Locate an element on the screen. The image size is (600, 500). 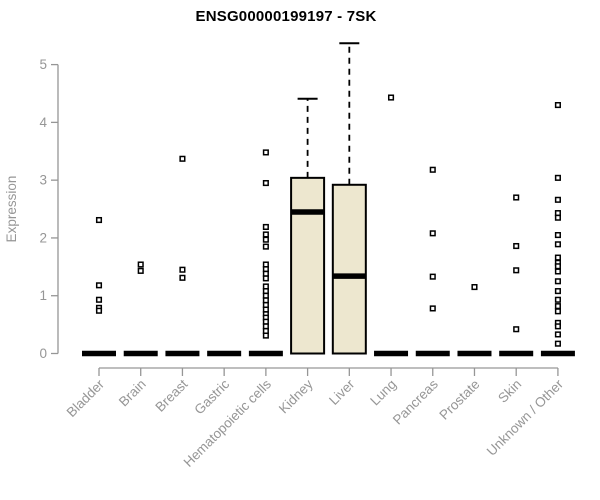
x-tick-label: Lung is located at coordinates (383, 393).